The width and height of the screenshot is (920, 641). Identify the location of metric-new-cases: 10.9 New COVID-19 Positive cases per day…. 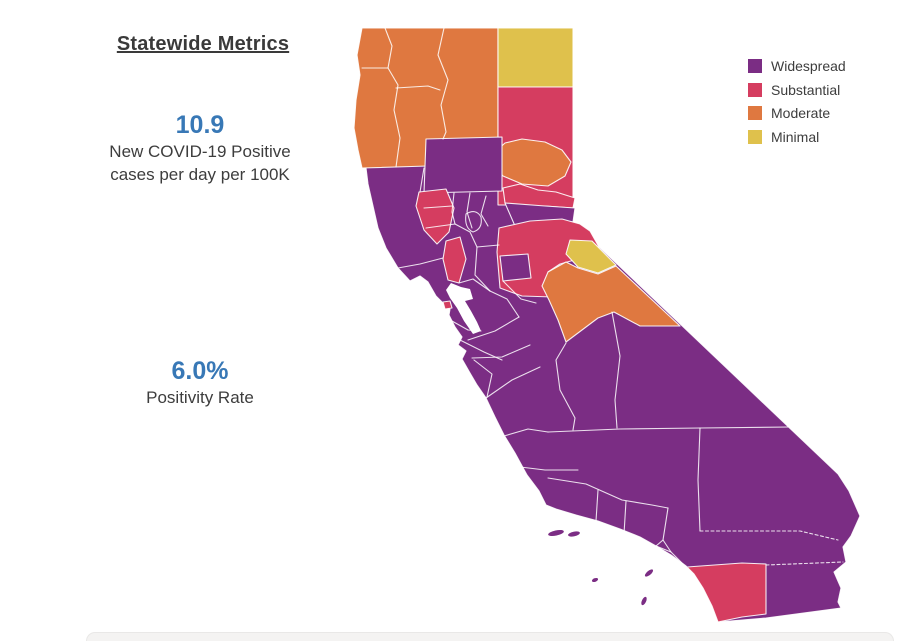
(200, 148).